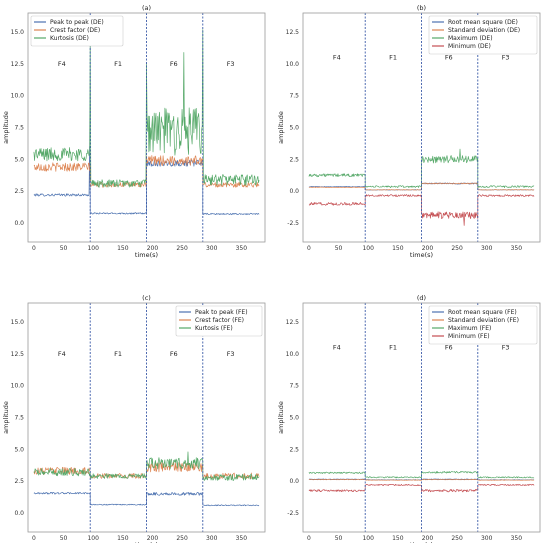 This screenshot has height=543, width=550. What do you see at coordinates (482, 312) in the screenshot?
I see `legend-entry: Root mean square (FE)` at bounding box center [482, 312].